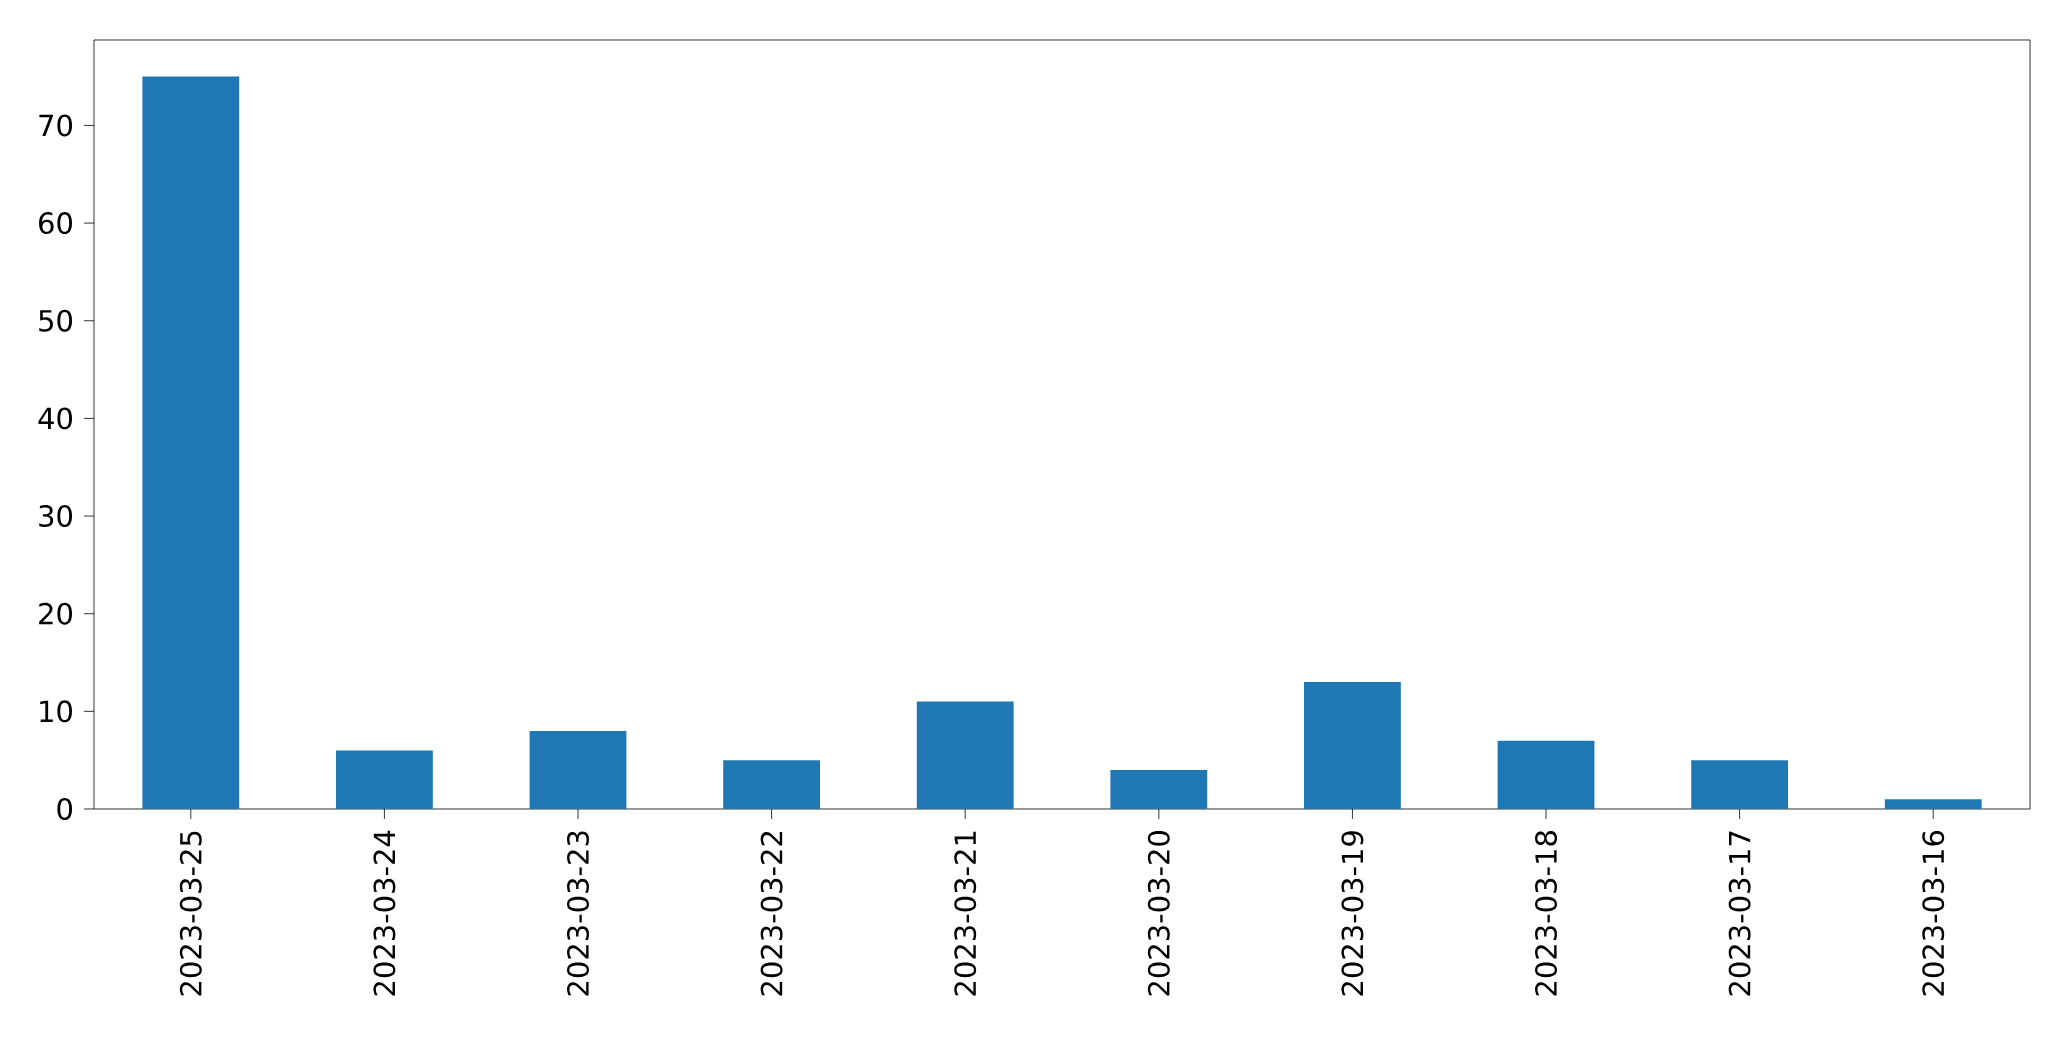 This screenshot has height=1061, width=2071. Describe the element at coordinates (1933, 913) in the screenshot. I see `x-tick-label: 2023-03-16` at that location.